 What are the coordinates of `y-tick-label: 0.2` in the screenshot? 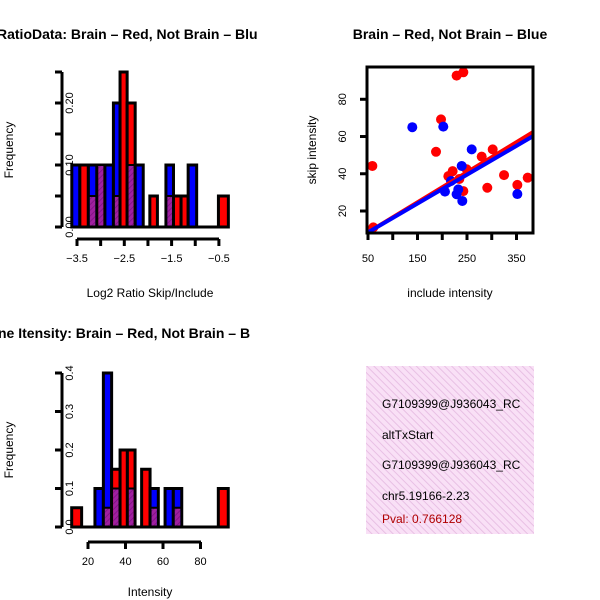 It's located at (70, 449).